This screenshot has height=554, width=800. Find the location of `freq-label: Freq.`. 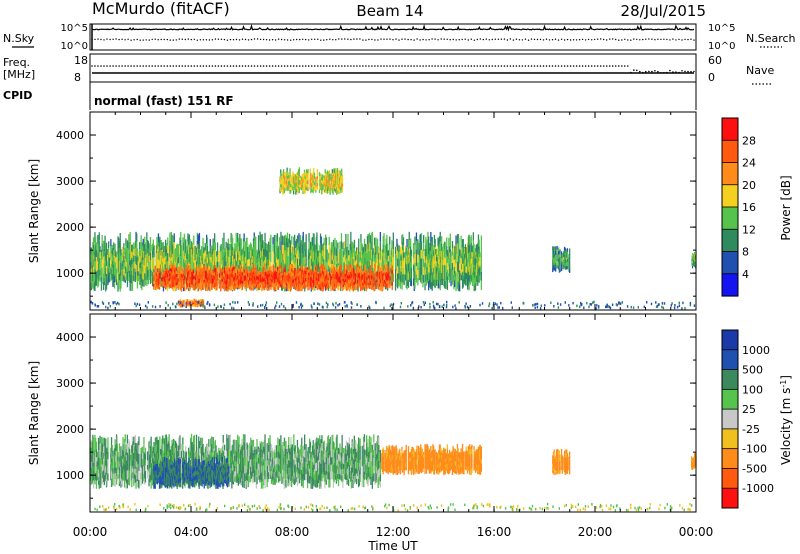

freq-label: Freq. is located at coordinates (16, 62).